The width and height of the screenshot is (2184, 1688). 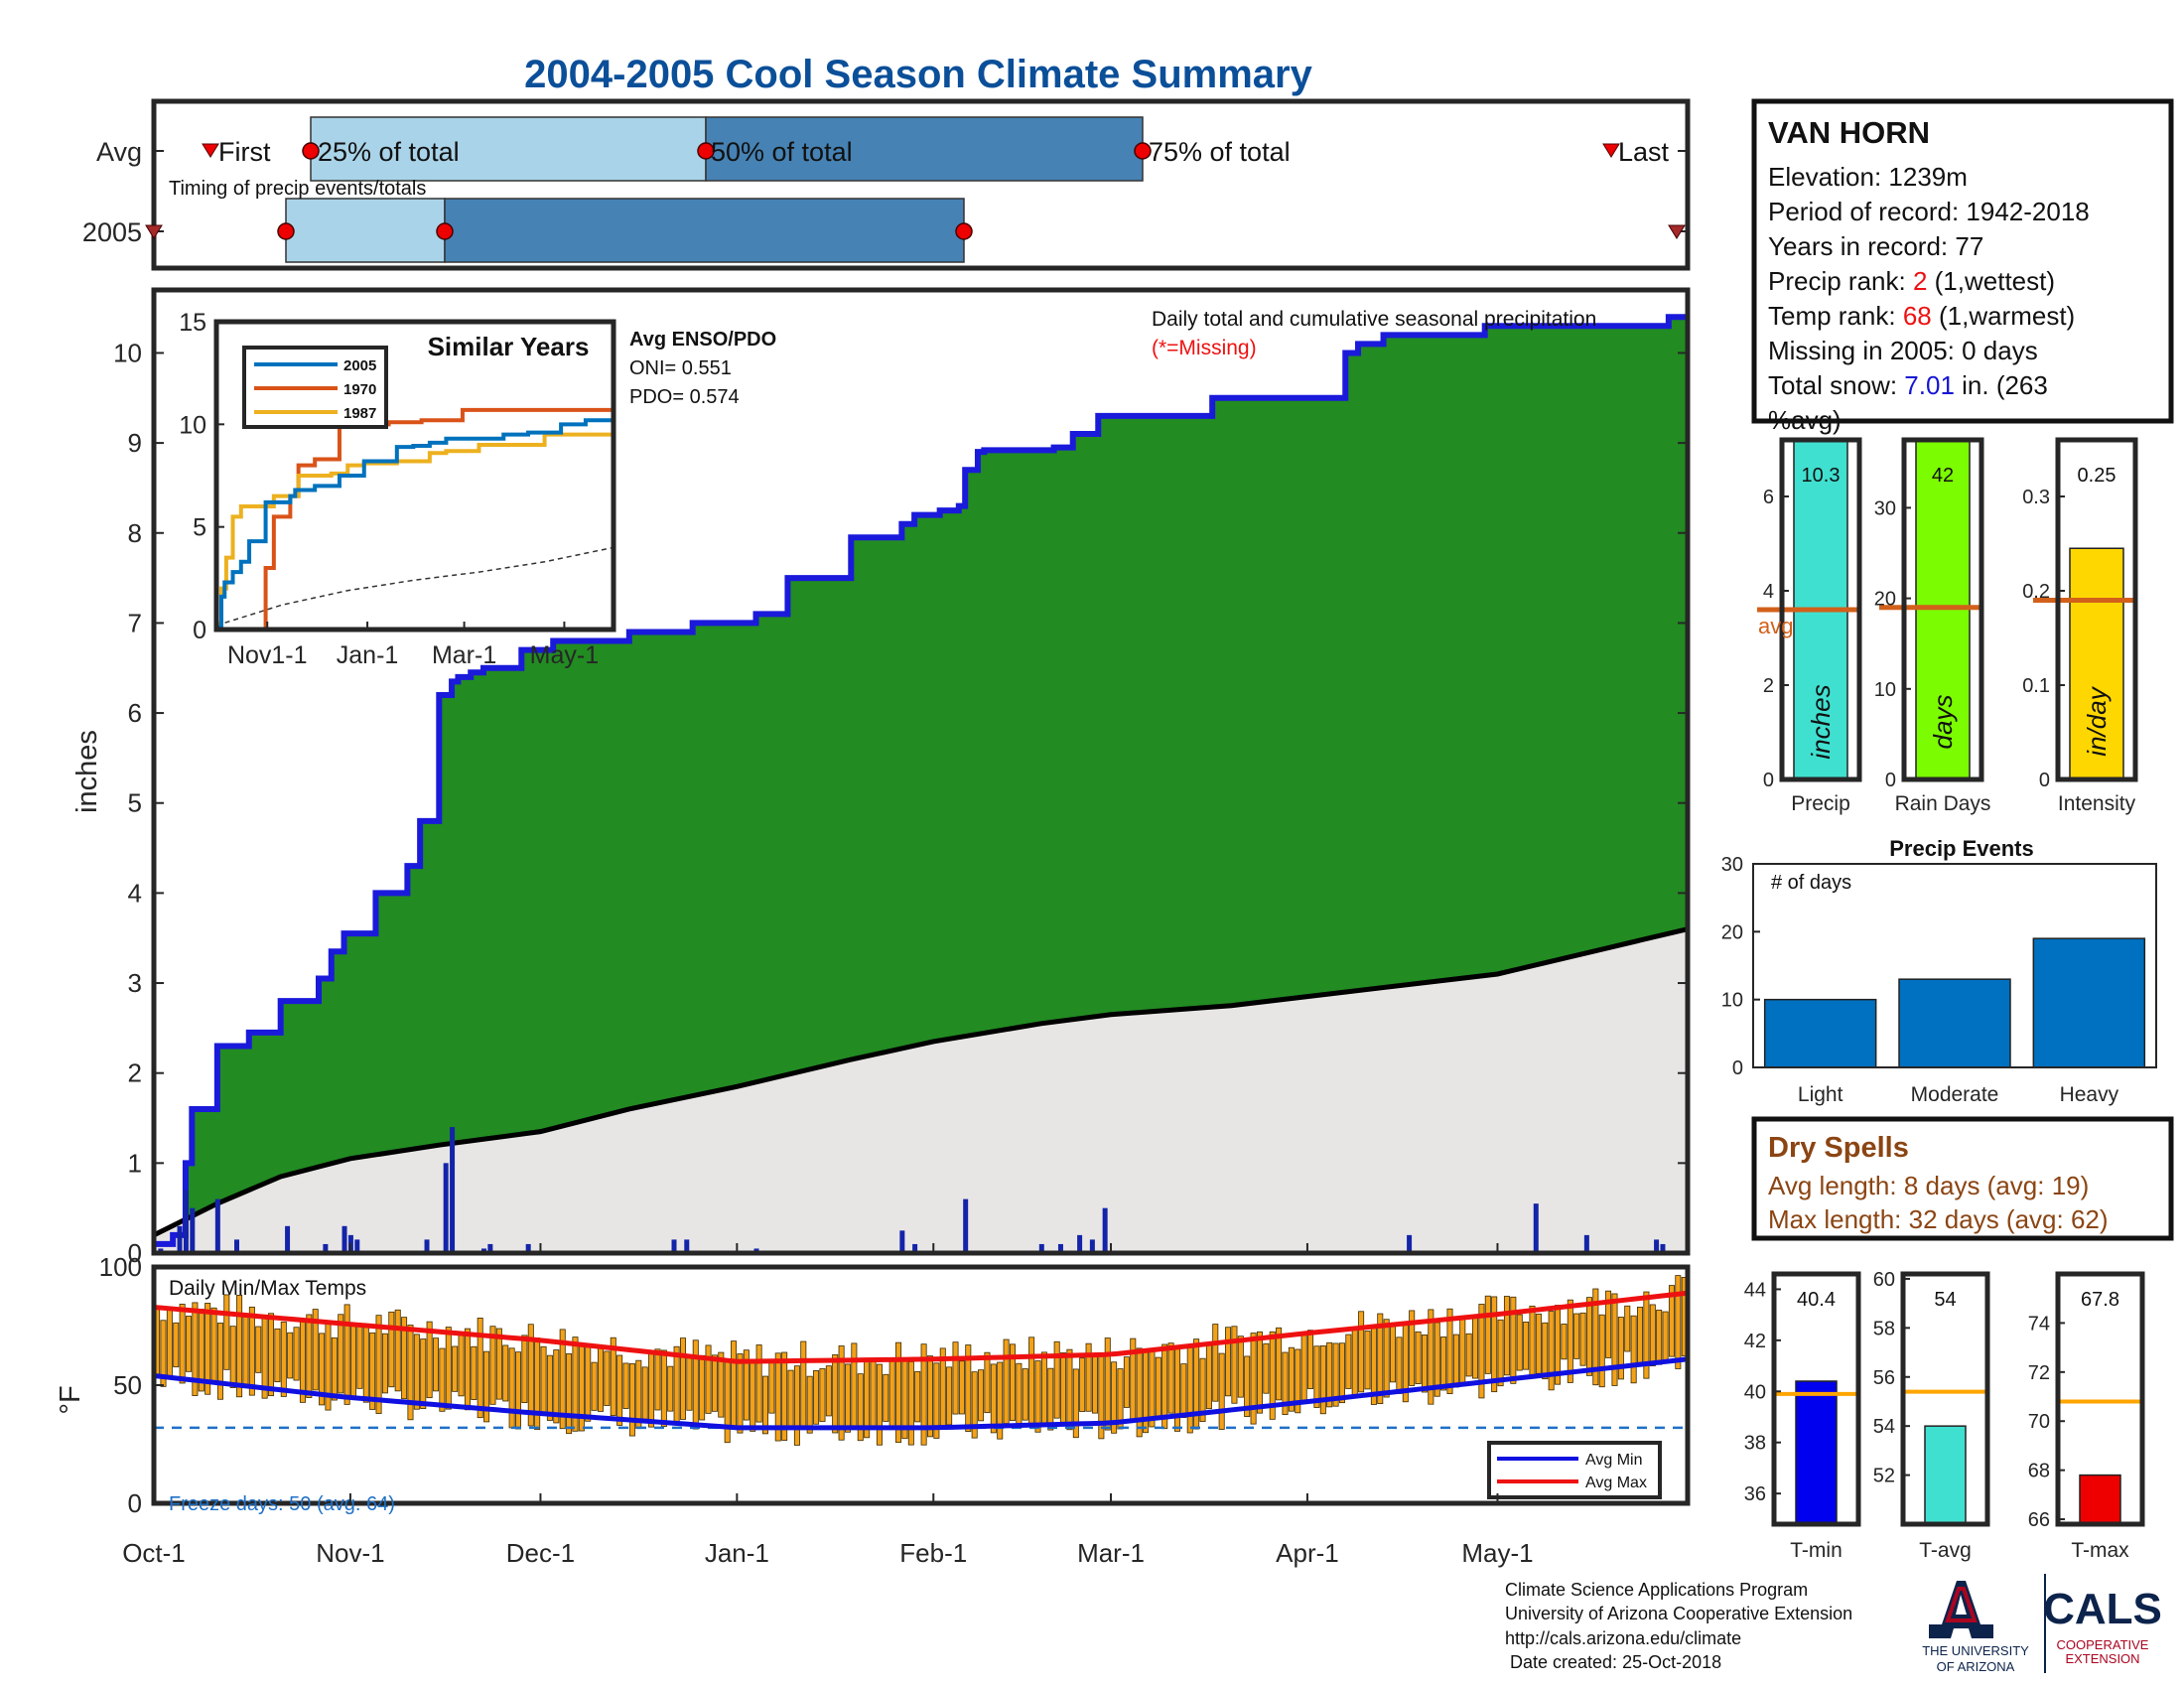 I want to click on temp-panel-tick-label: 38, so click(x=1755, y=1444).